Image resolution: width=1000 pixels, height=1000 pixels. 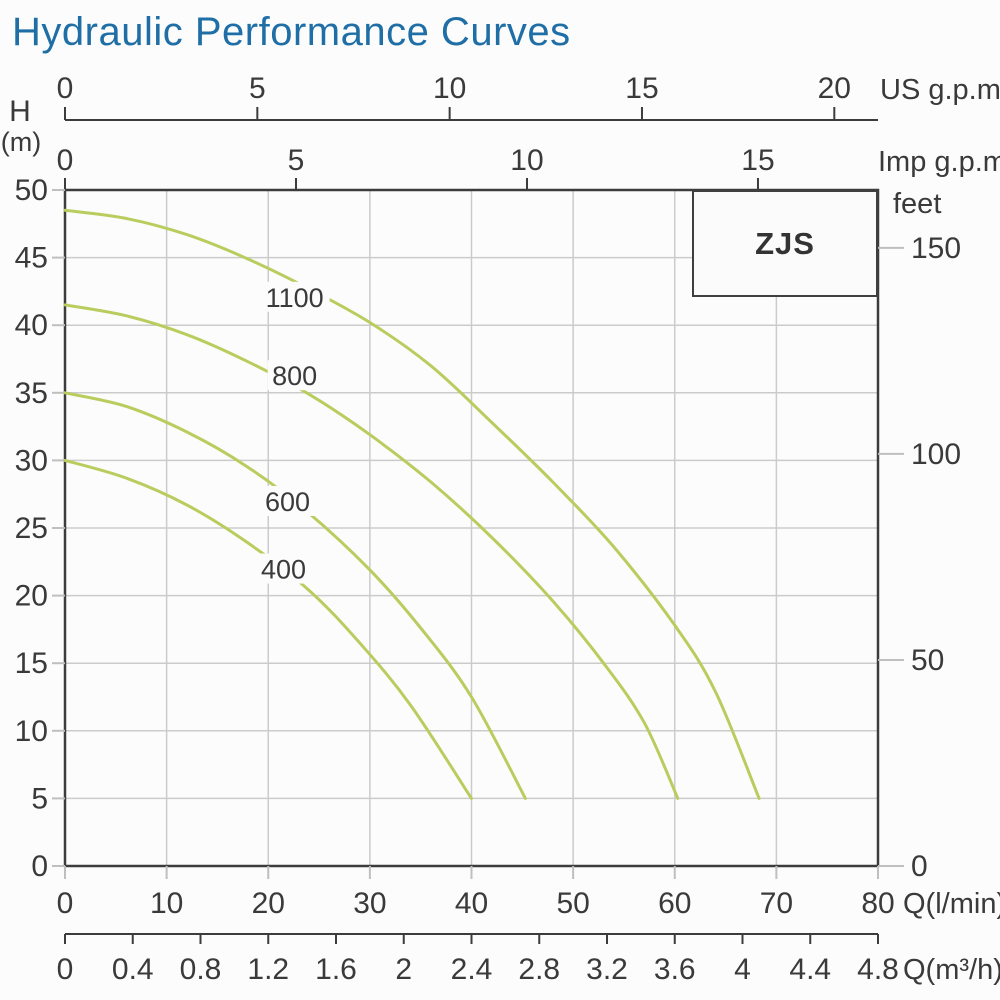 I want to click on tick-label-m3h: 4.8, so click(x=878, y=969).